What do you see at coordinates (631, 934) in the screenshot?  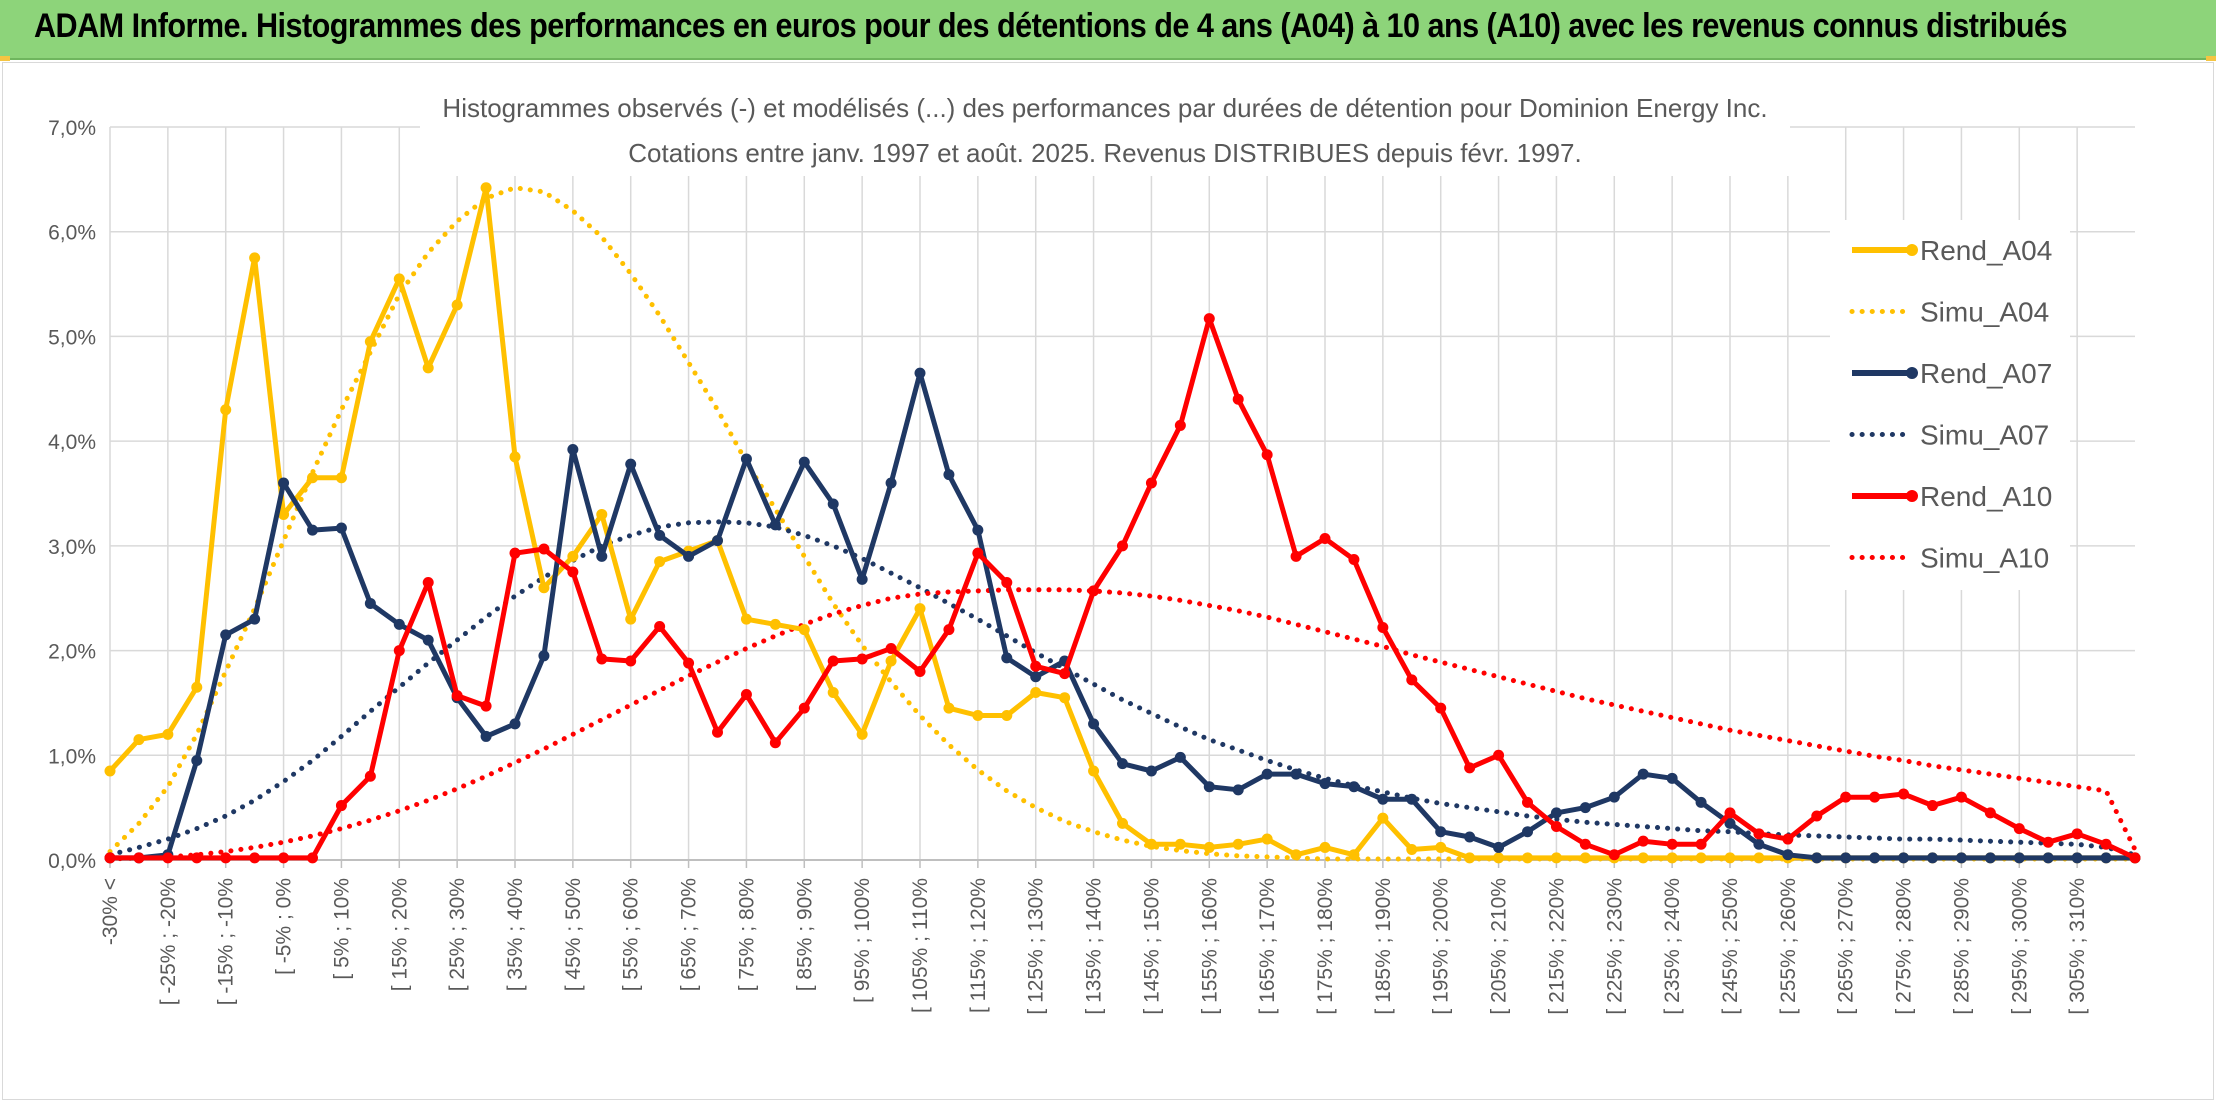 I see `x-tick-label: [ 55% ; 60%` at bounding box center [631, 934].